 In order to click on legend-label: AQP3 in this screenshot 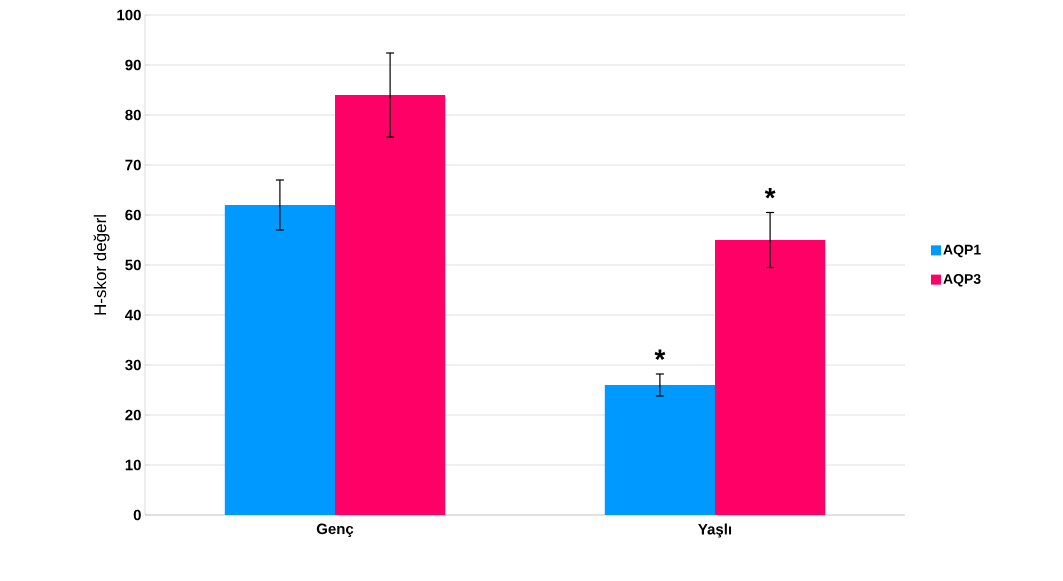, I will do `click(962, 280)`.